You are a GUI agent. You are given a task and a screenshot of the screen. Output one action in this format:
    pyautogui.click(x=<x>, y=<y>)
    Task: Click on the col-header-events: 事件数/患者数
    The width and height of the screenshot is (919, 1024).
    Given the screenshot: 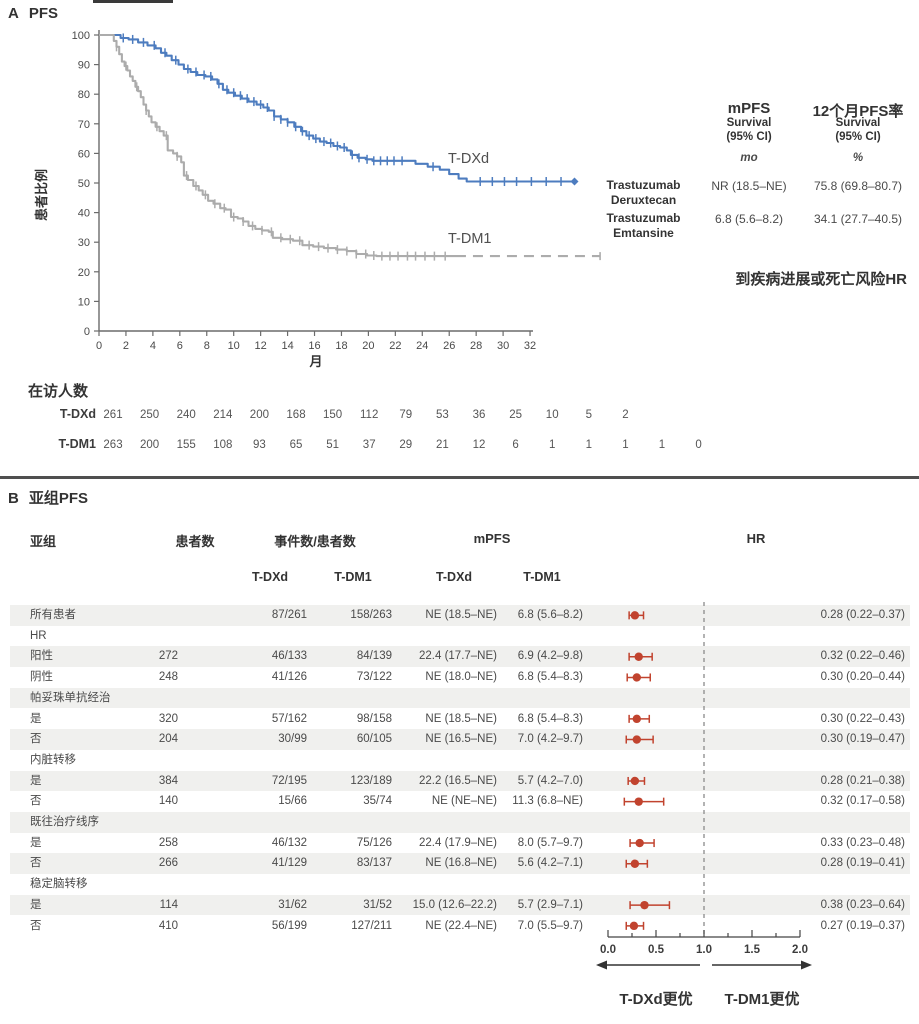 What is the action you would take?
    pyautogui.click(x=315, y=541)
    